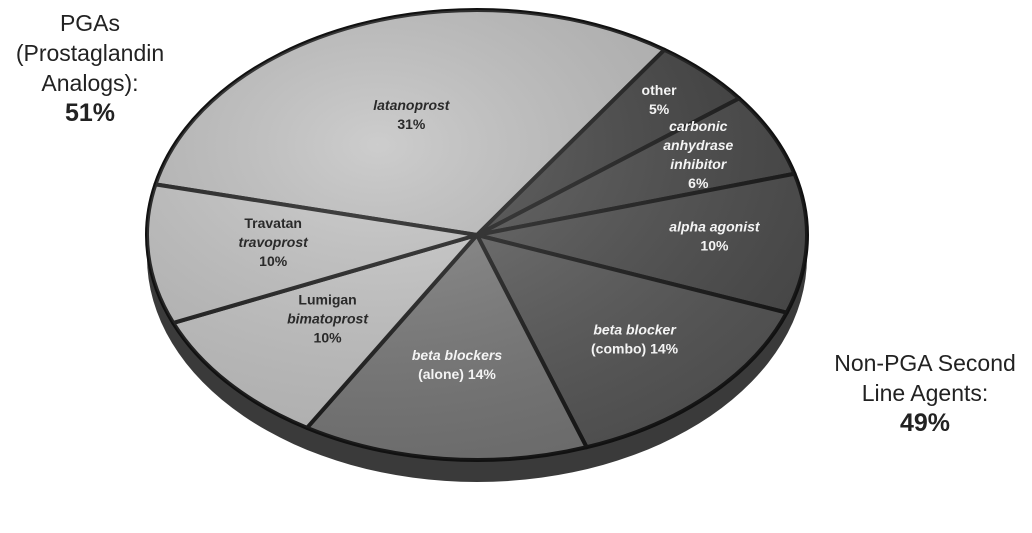  What do you see at coordinates (699, 164) in the screenshot?
I see `slice-label-line: inhibitor` at bounding box center [699, 164].